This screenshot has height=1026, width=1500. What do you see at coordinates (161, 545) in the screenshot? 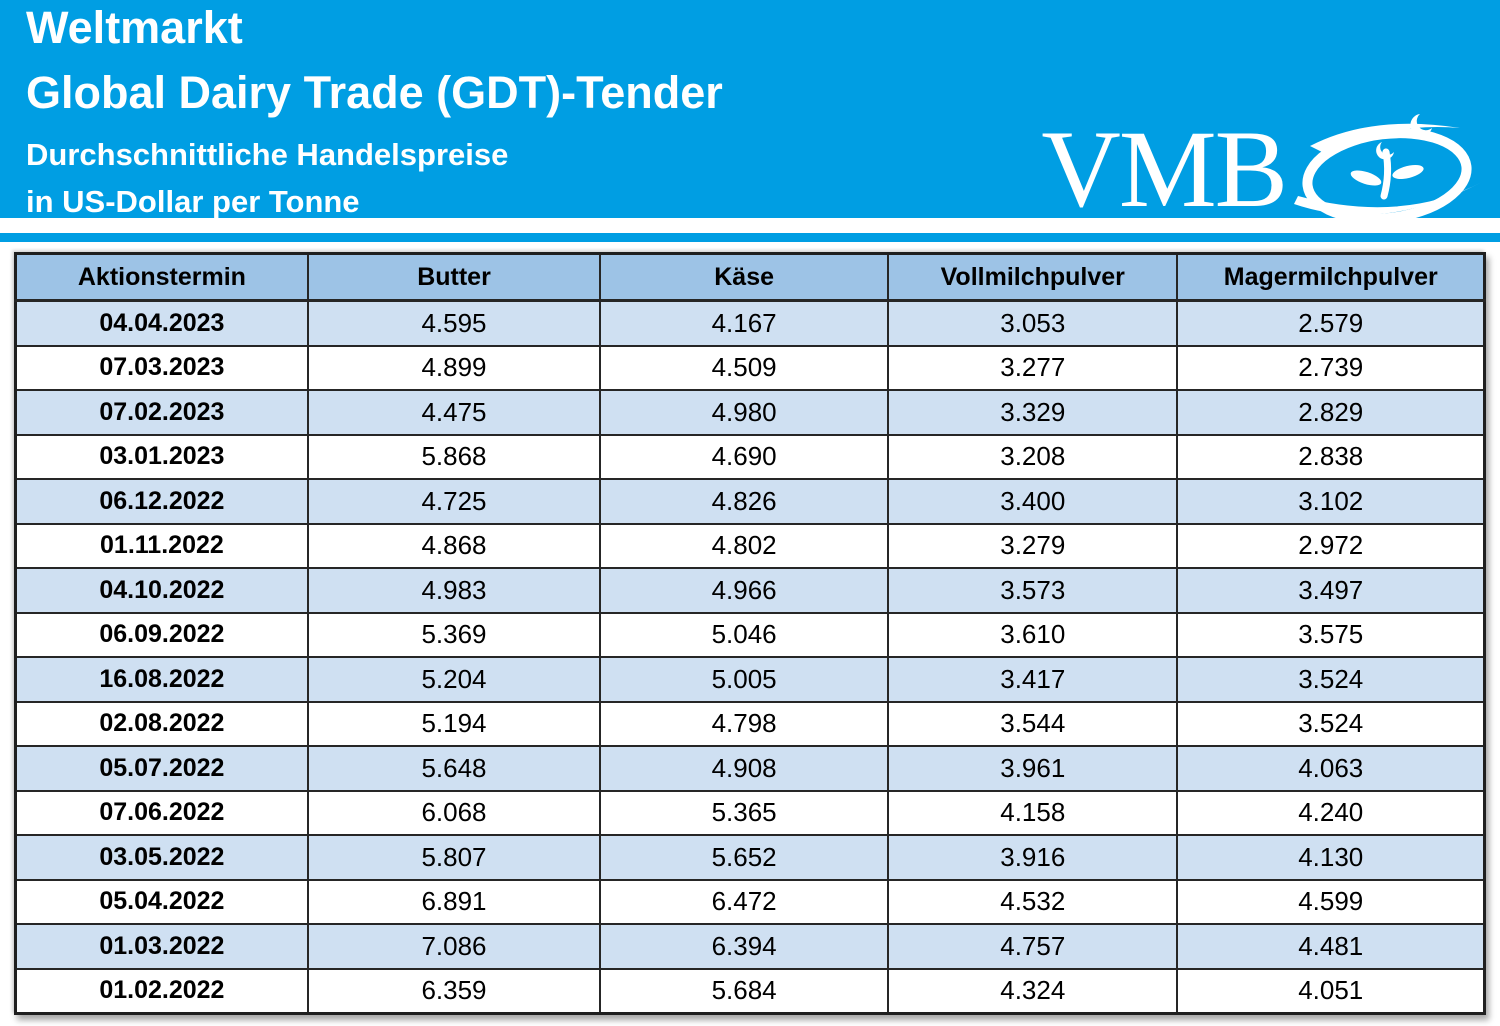
I see `auction-date-cell: 01.11.2022` at bounding box center [161, 545].